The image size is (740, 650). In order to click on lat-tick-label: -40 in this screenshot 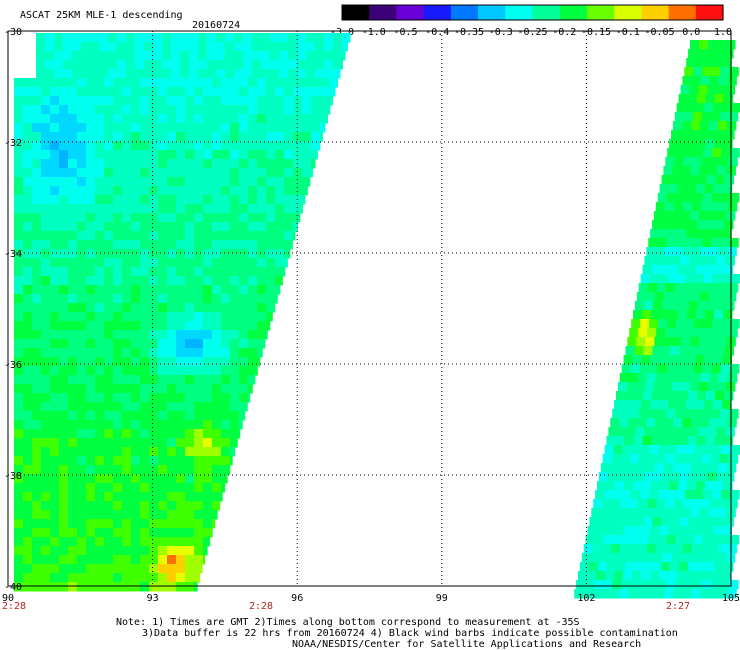, I will do `click(13, 587)`.